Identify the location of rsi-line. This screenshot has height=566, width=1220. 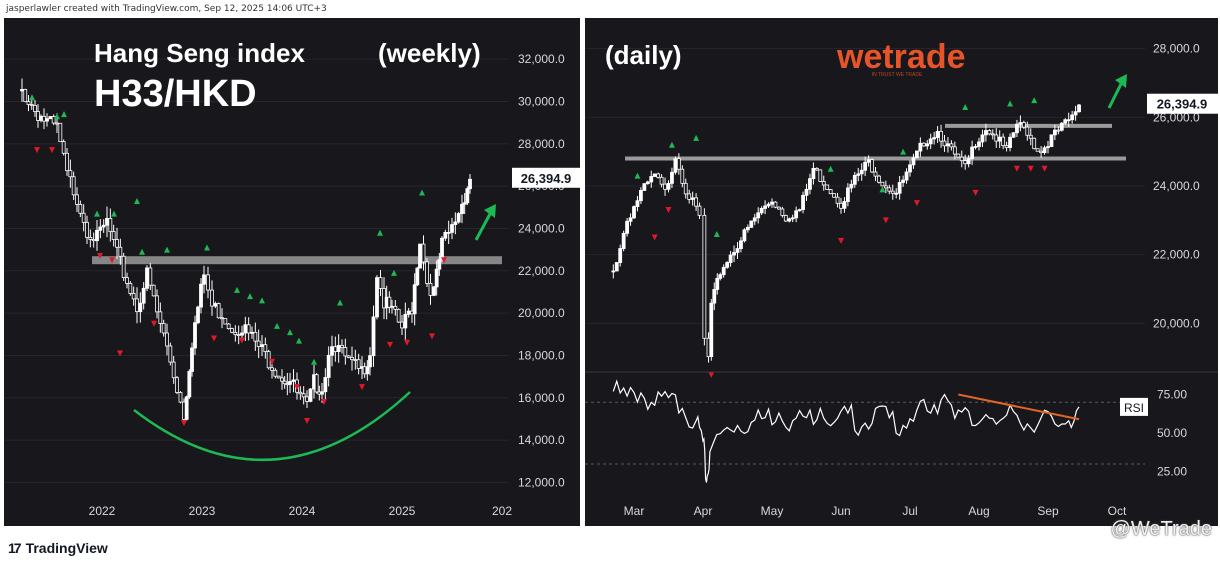
(846, 431).